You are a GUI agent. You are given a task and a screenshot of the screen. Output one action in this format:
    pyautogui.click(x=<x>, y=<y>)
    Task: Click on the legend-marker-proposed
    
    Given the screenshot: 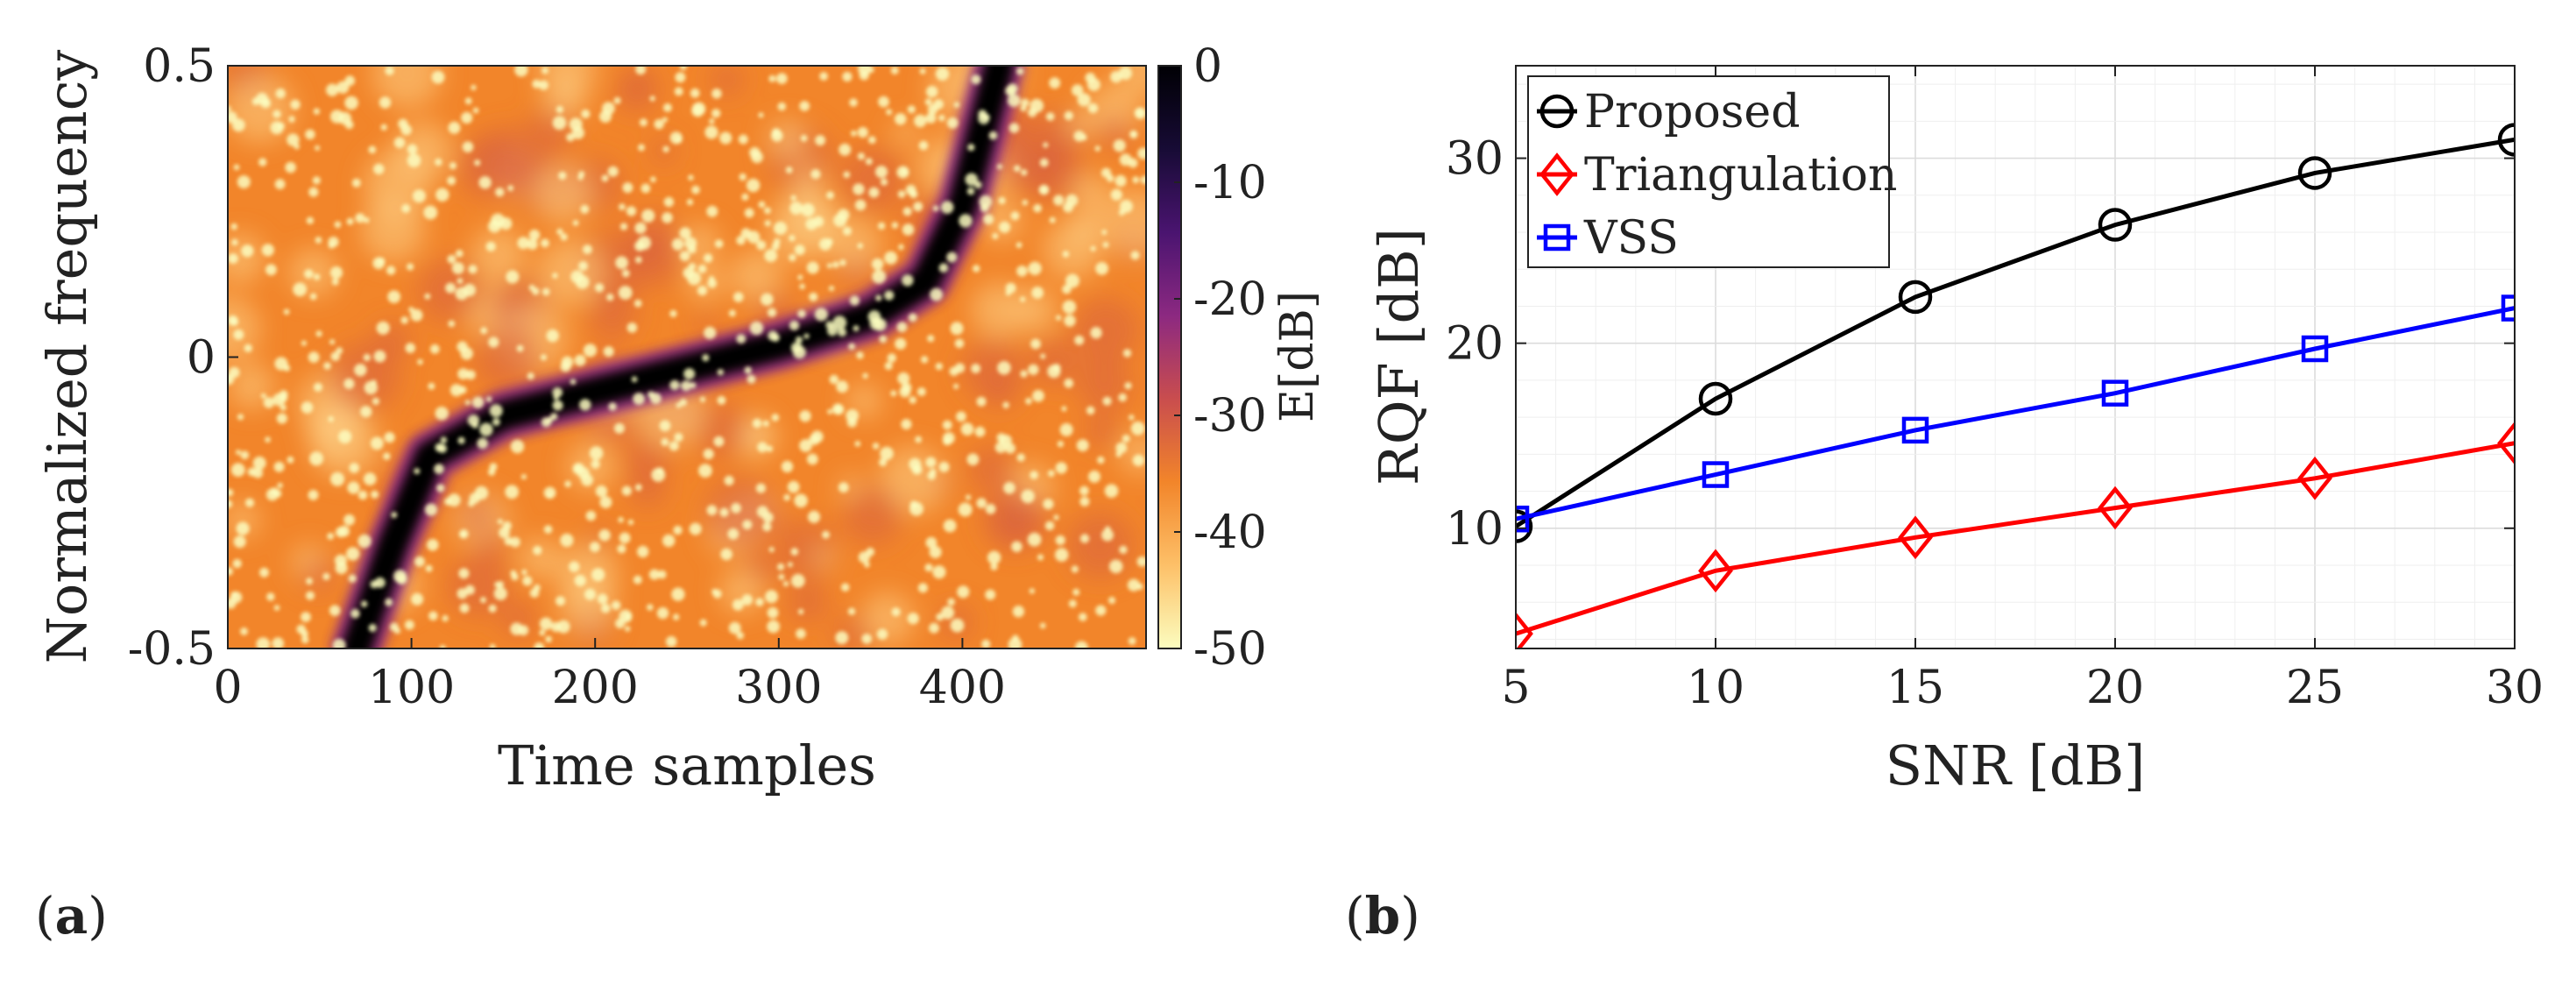 What is the action you would take?
    pyautogui.click(x=1557, y=111)
    